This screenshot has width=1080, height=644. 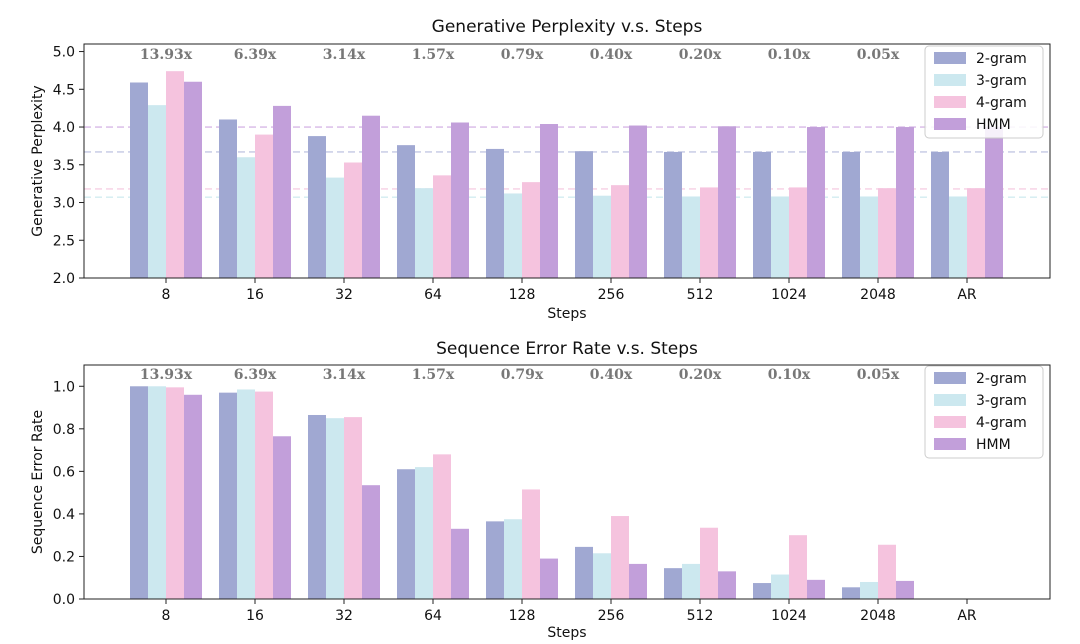 I want to click on x-tick-label: 16, so click(x=255, y=616).